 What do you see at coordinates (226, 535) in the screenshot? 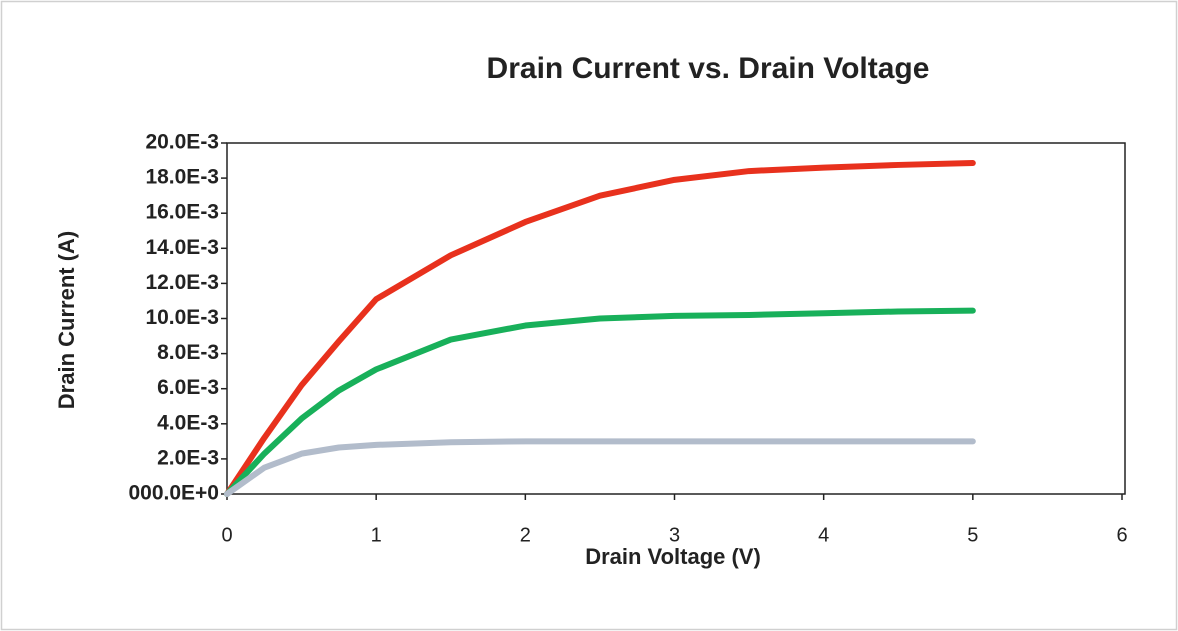
I see `x-tick-label: 0` at bounding box center [226, 535].